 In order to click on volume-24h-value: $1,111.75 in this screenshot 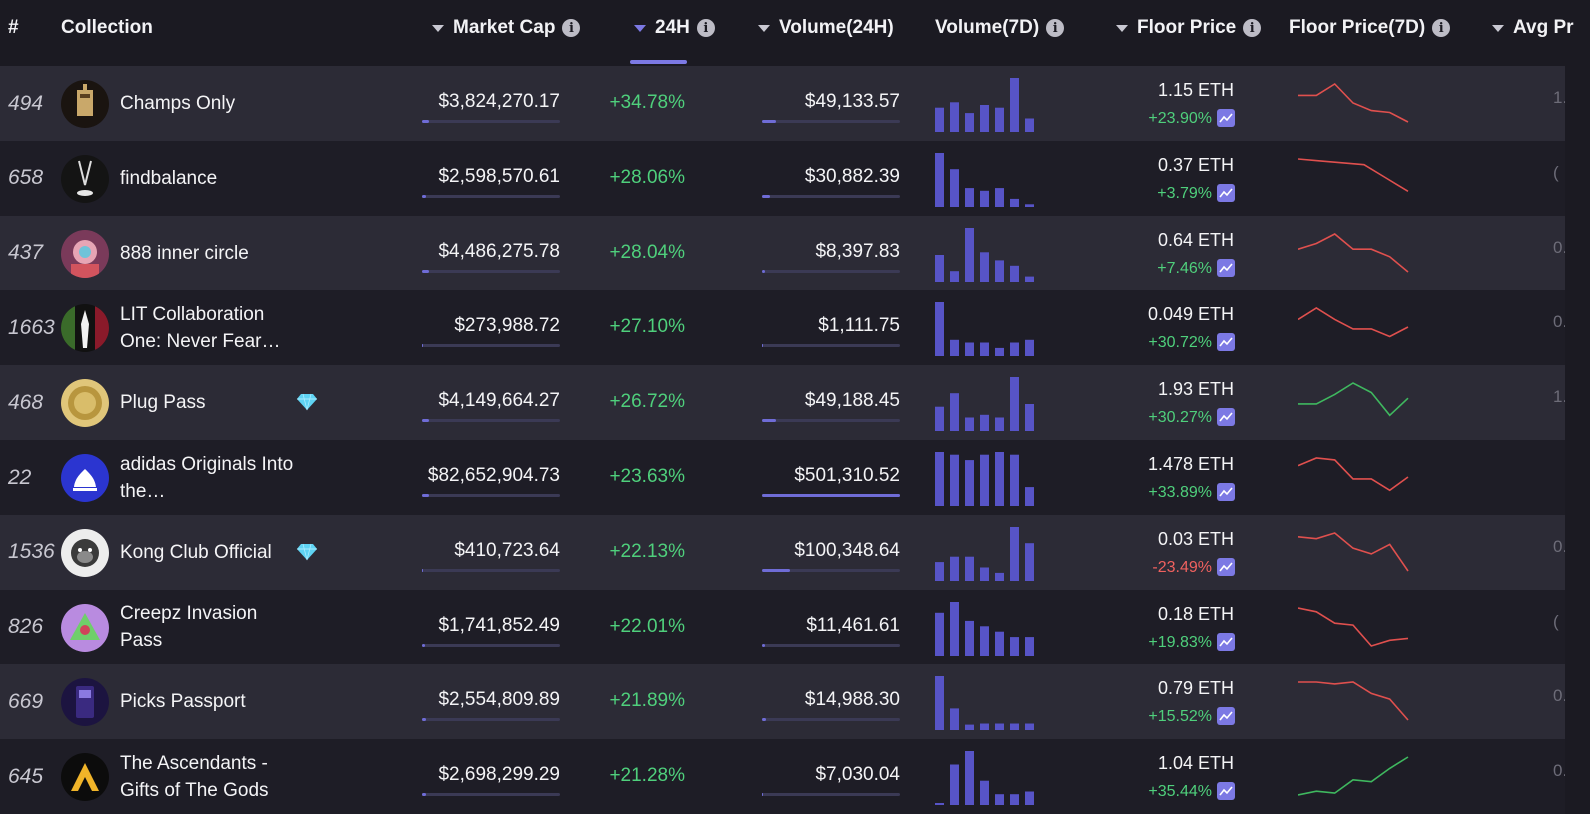, I will do `click(859, 326)`.